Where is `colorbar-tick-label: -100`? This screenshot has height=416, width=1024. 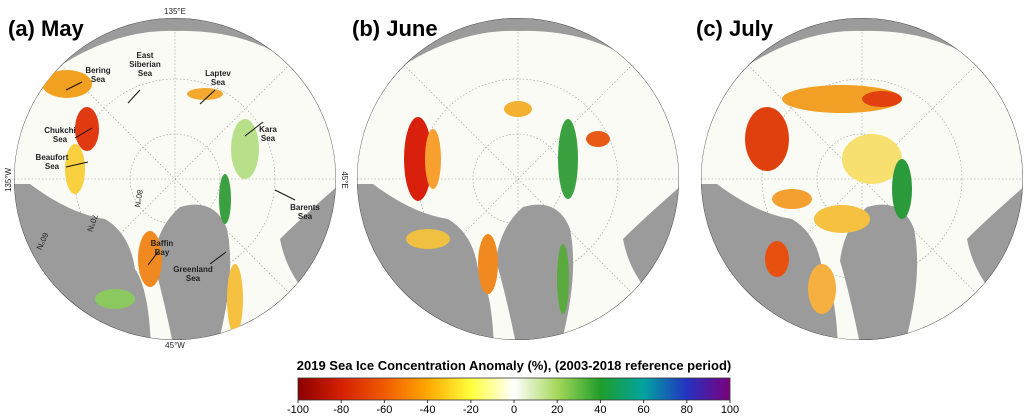 colorbar-tick-label: -100 is located at coordinates (298, 410).